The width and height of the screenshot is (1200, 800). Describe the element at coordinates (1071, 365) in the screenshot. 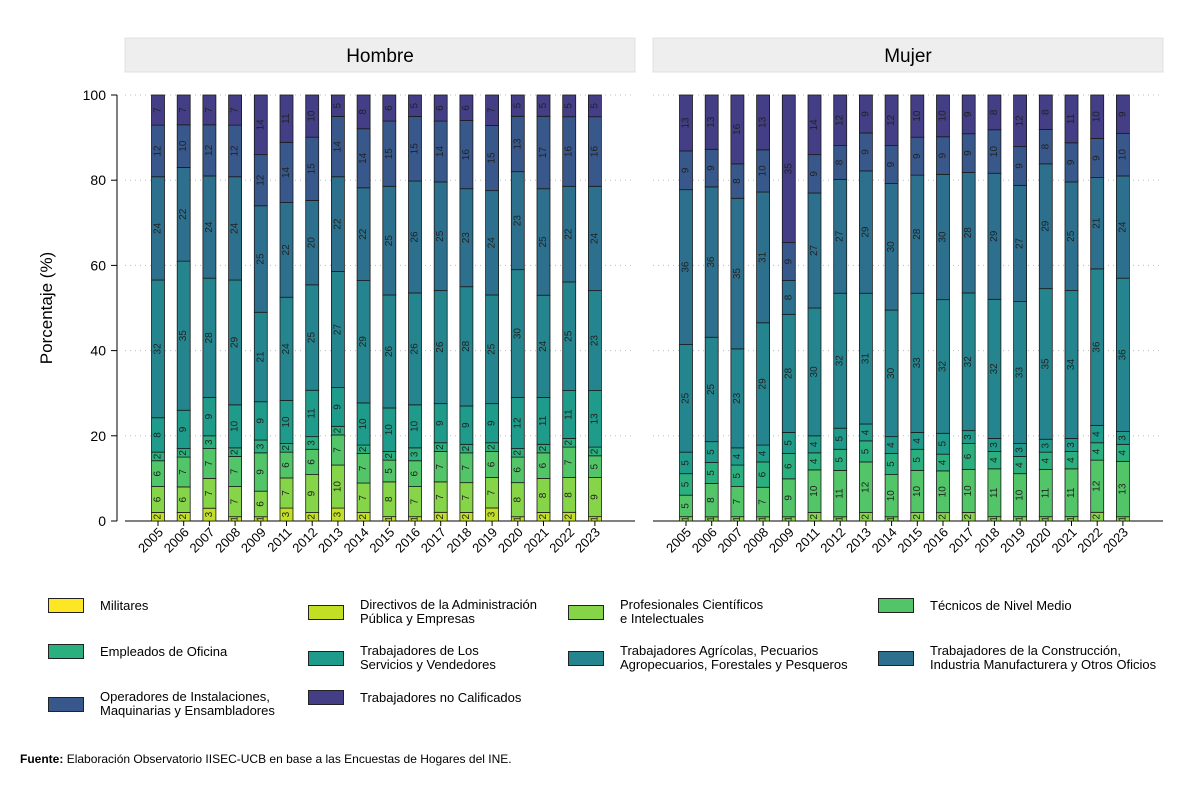

I see `data-label: 34` at that location.